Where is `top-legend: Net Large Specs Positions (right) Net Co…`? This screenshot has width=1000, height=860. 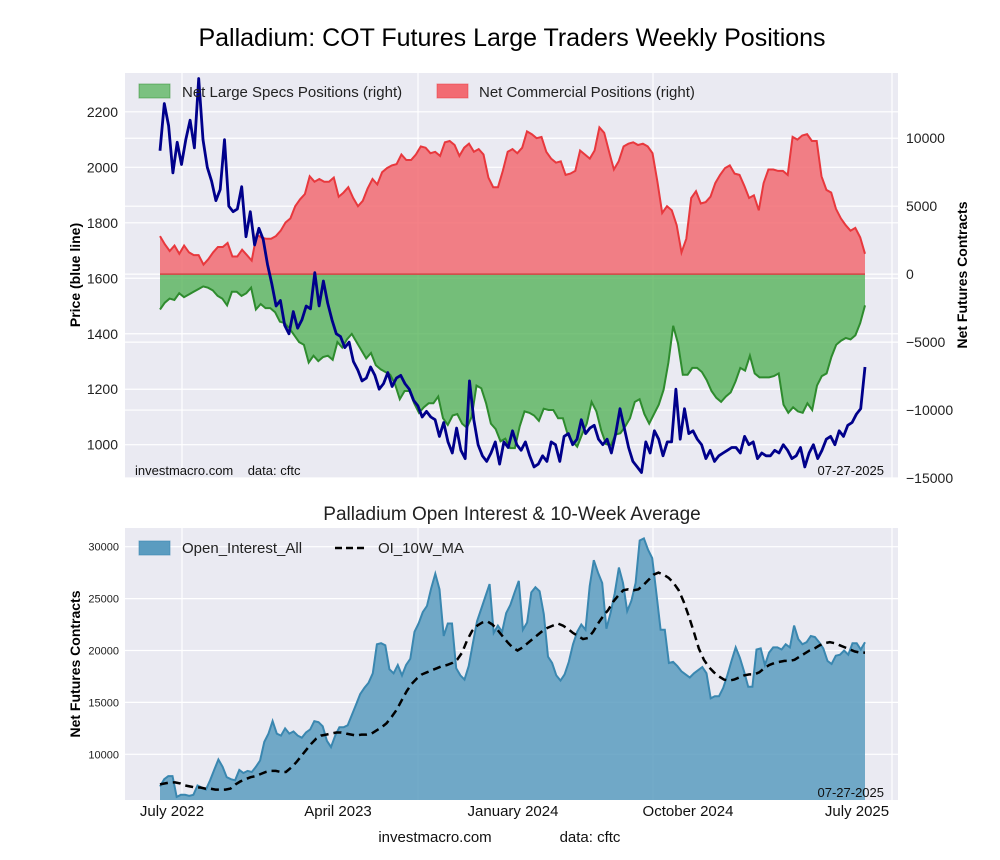
top-legend: Net Large Specs Positions (right) Net Co… is located at coordinates (416, 92).